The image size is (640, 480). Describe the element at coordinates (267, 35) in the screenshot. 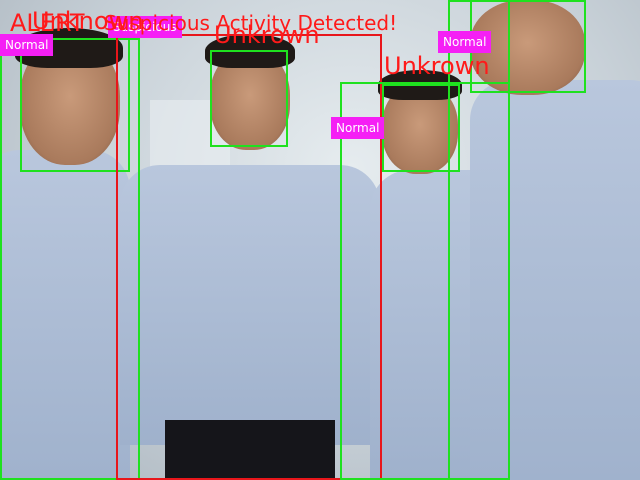

I see `face-label-center: Unkrown` at that location.